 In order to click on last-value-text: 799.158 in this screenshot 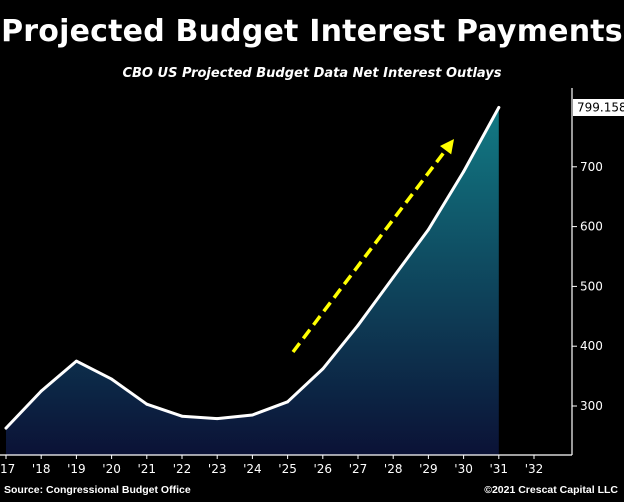, I will do `click(600, 108)`.